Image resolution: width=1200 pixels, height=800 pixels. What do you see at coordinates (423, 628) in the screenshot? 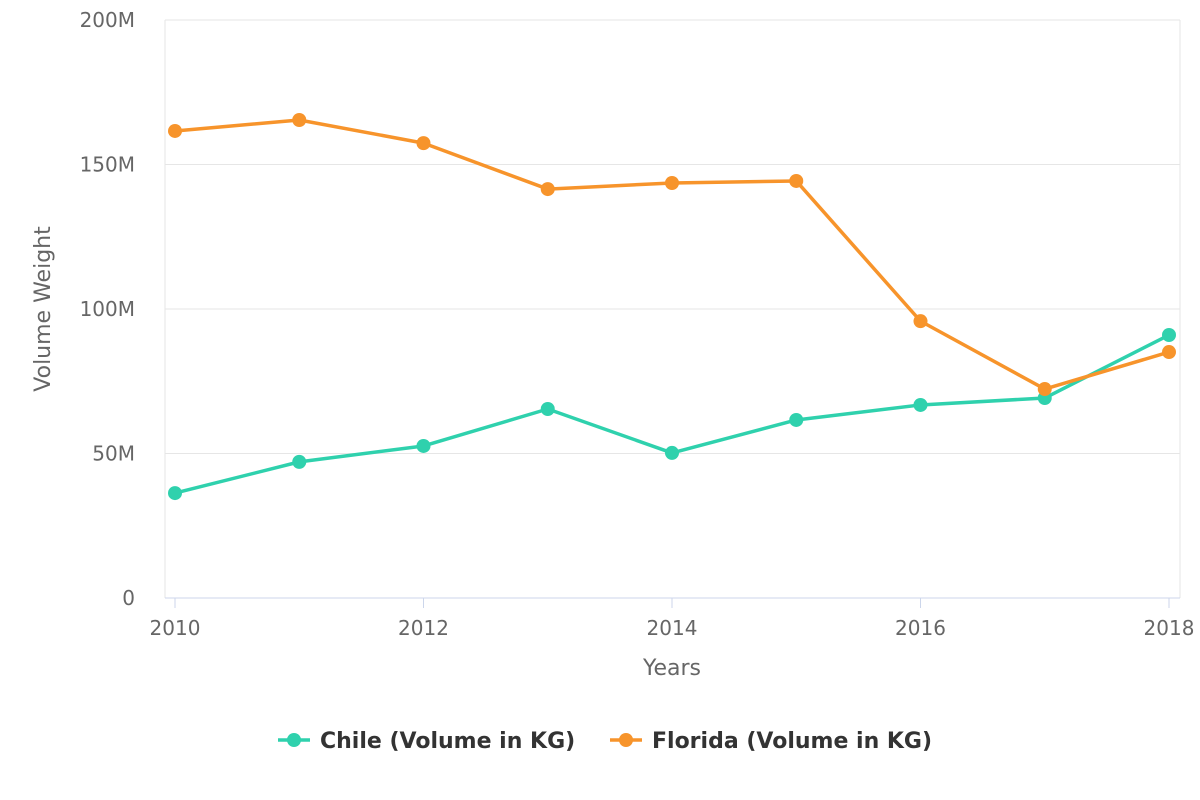
I see `x-tick-label: 2012` at bounding box center [423, 628].